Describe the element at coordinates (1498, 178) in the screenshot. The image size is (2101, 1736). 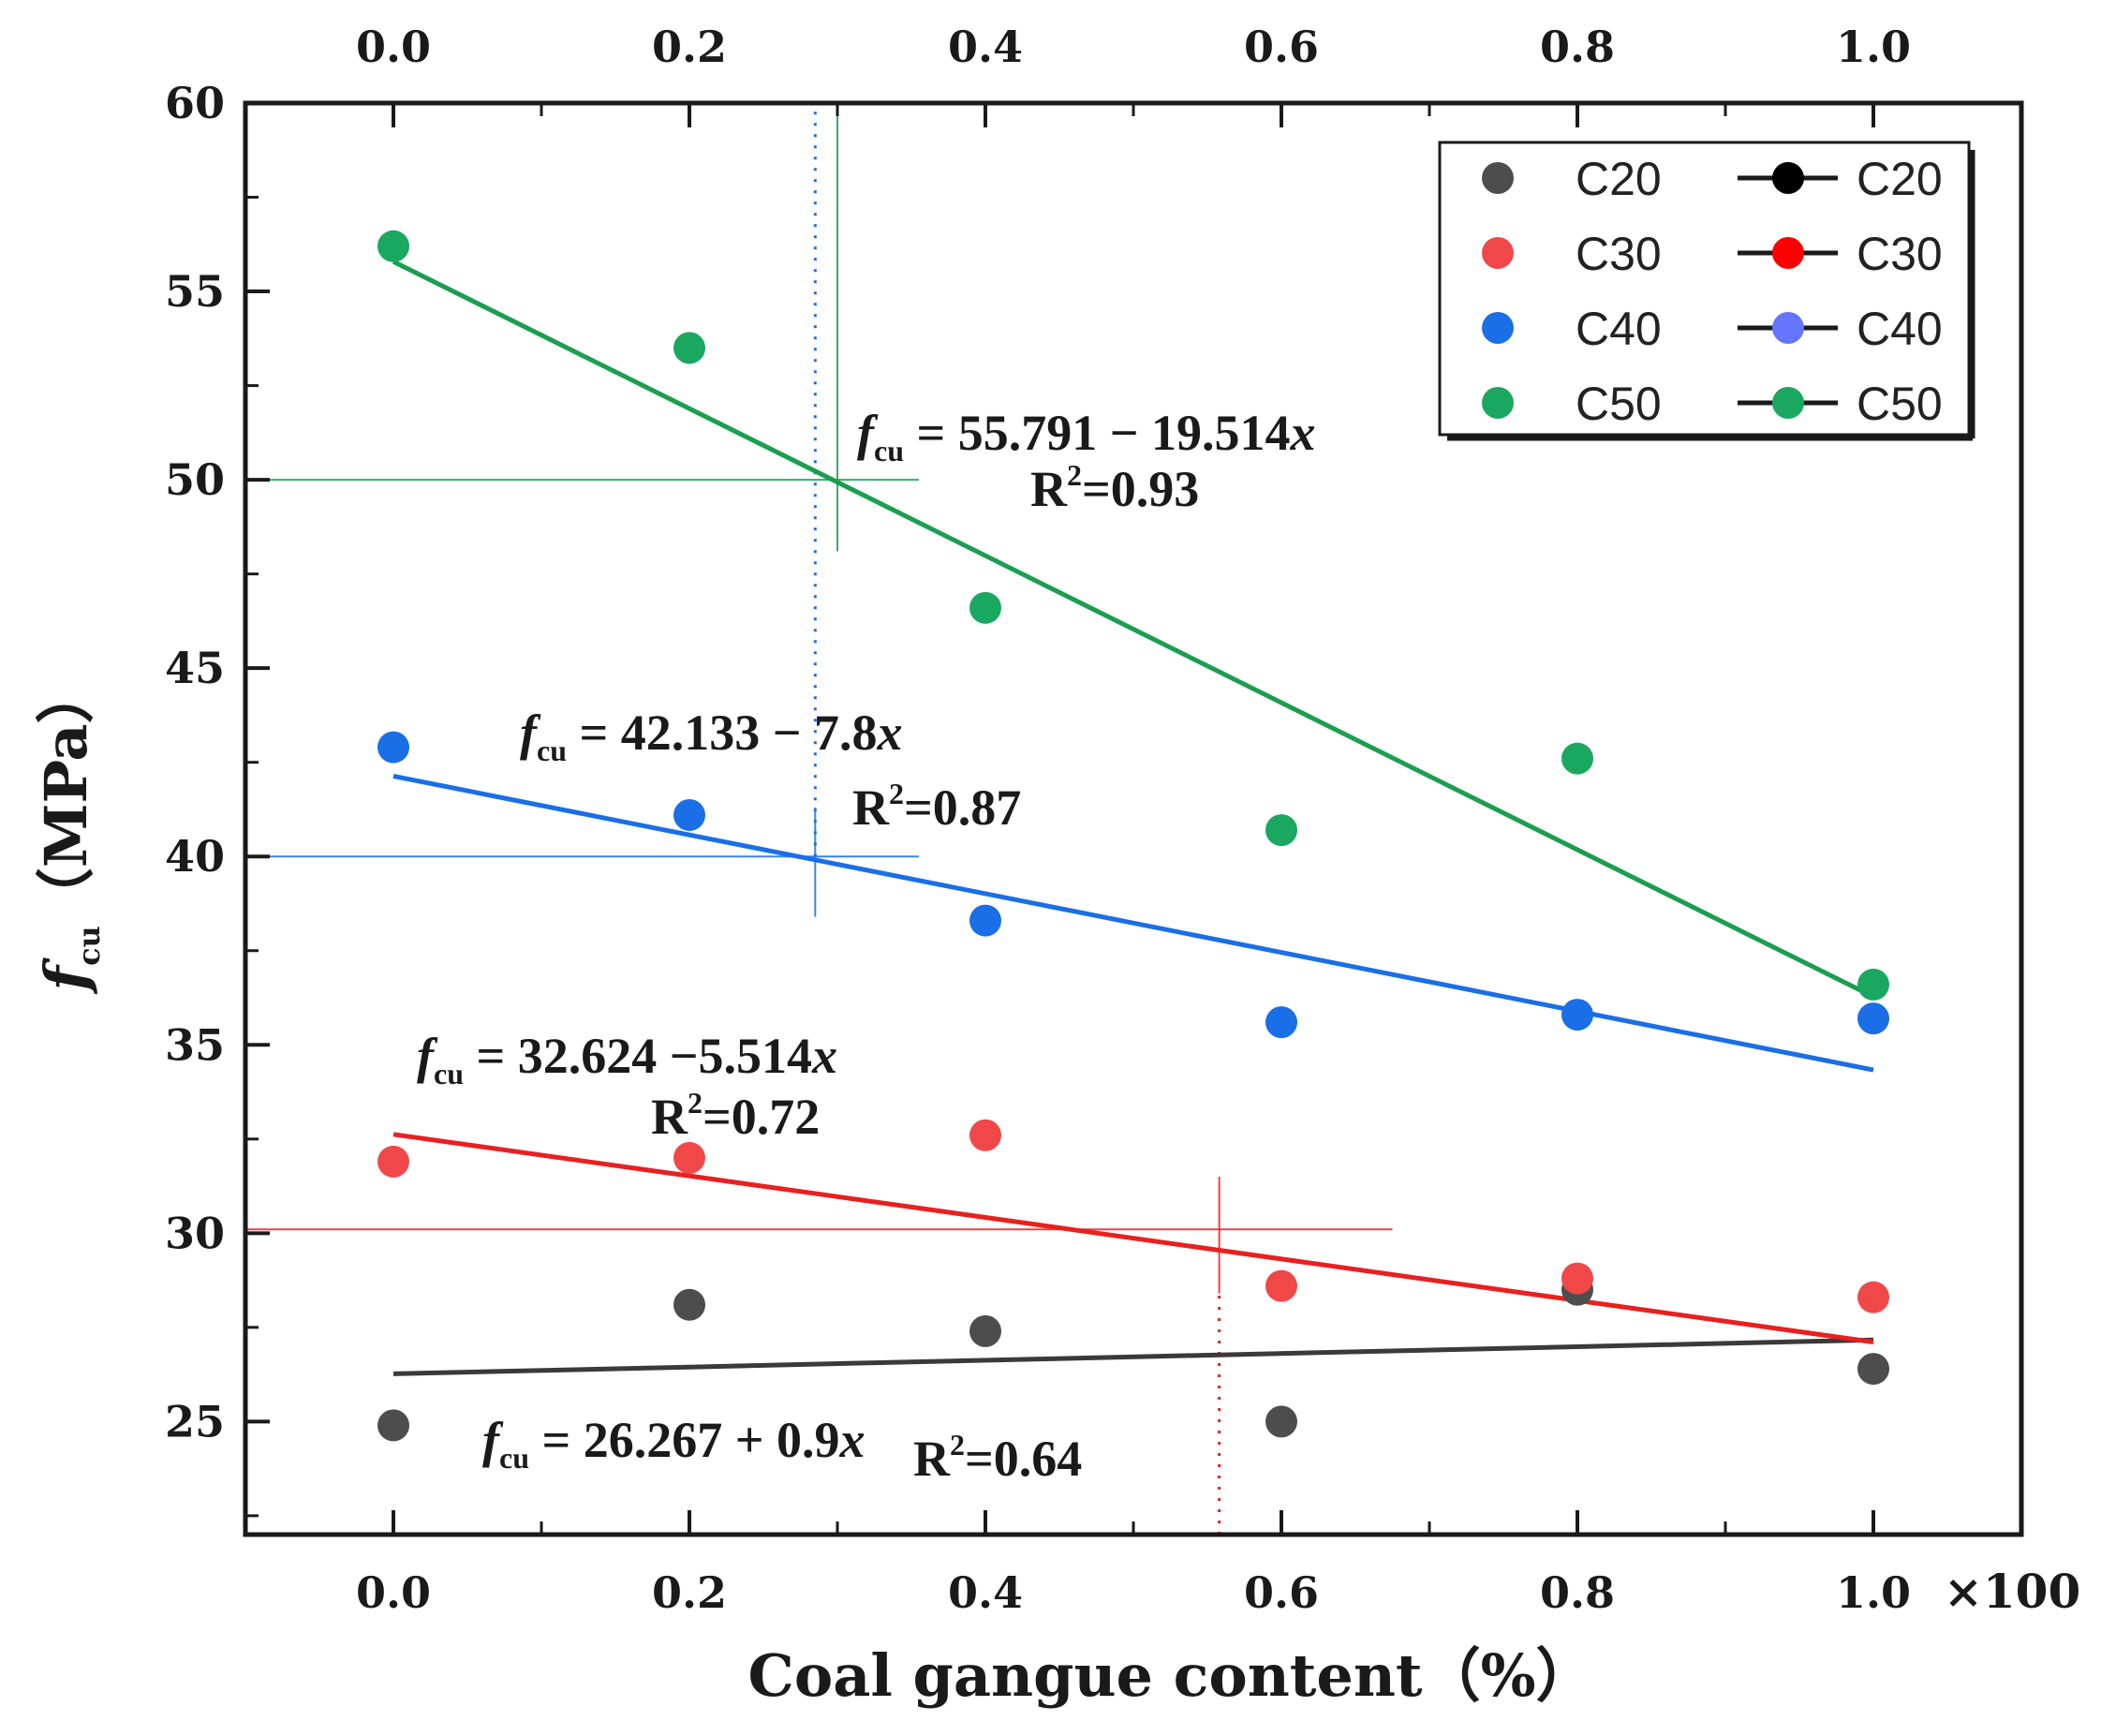
I see `legend-marker-c20` at that location.